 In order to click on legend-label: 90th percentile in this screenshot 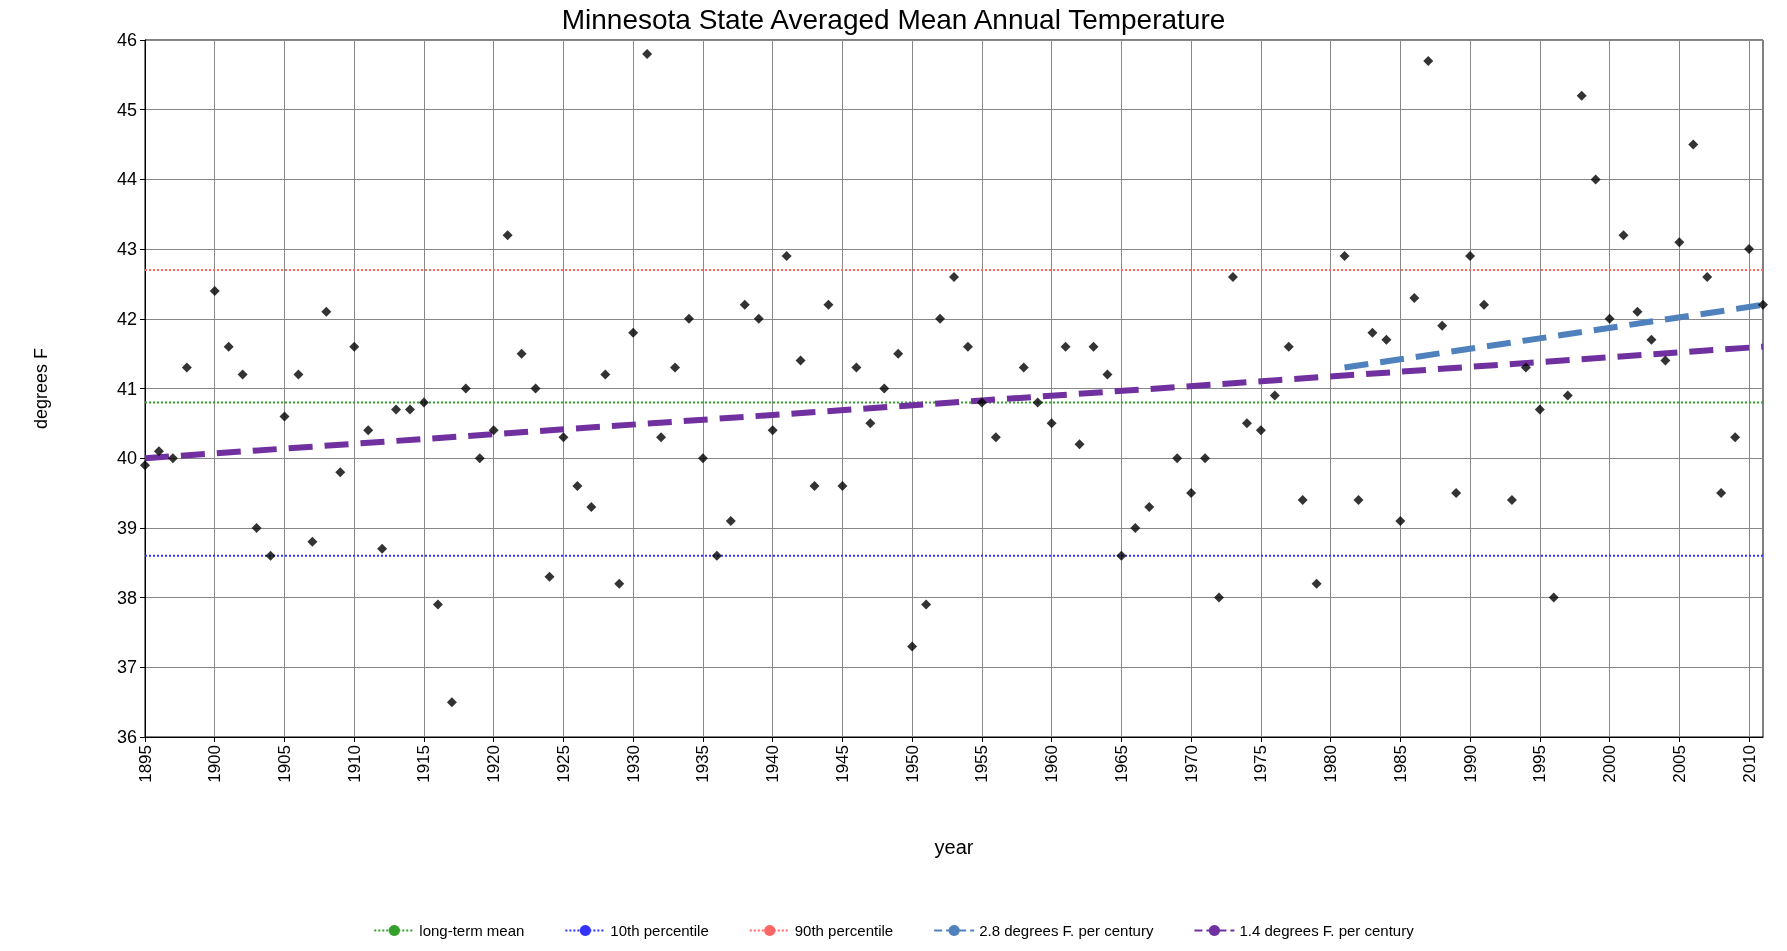, I will do `click(844, 930)`.